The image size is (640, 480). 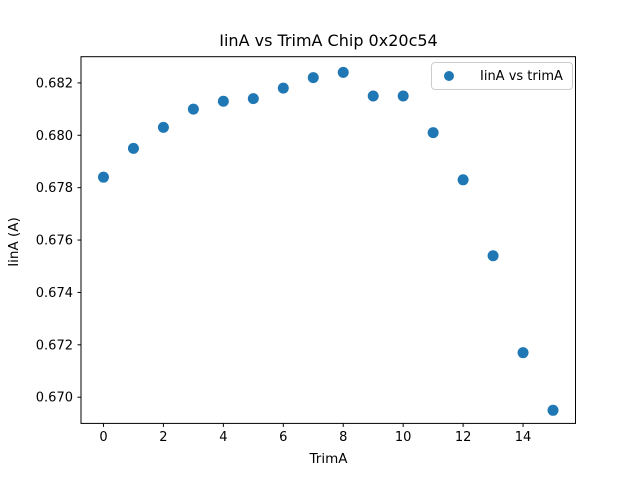 I want to click on y-tick-label: 0.674, so click(x=54, y=293).